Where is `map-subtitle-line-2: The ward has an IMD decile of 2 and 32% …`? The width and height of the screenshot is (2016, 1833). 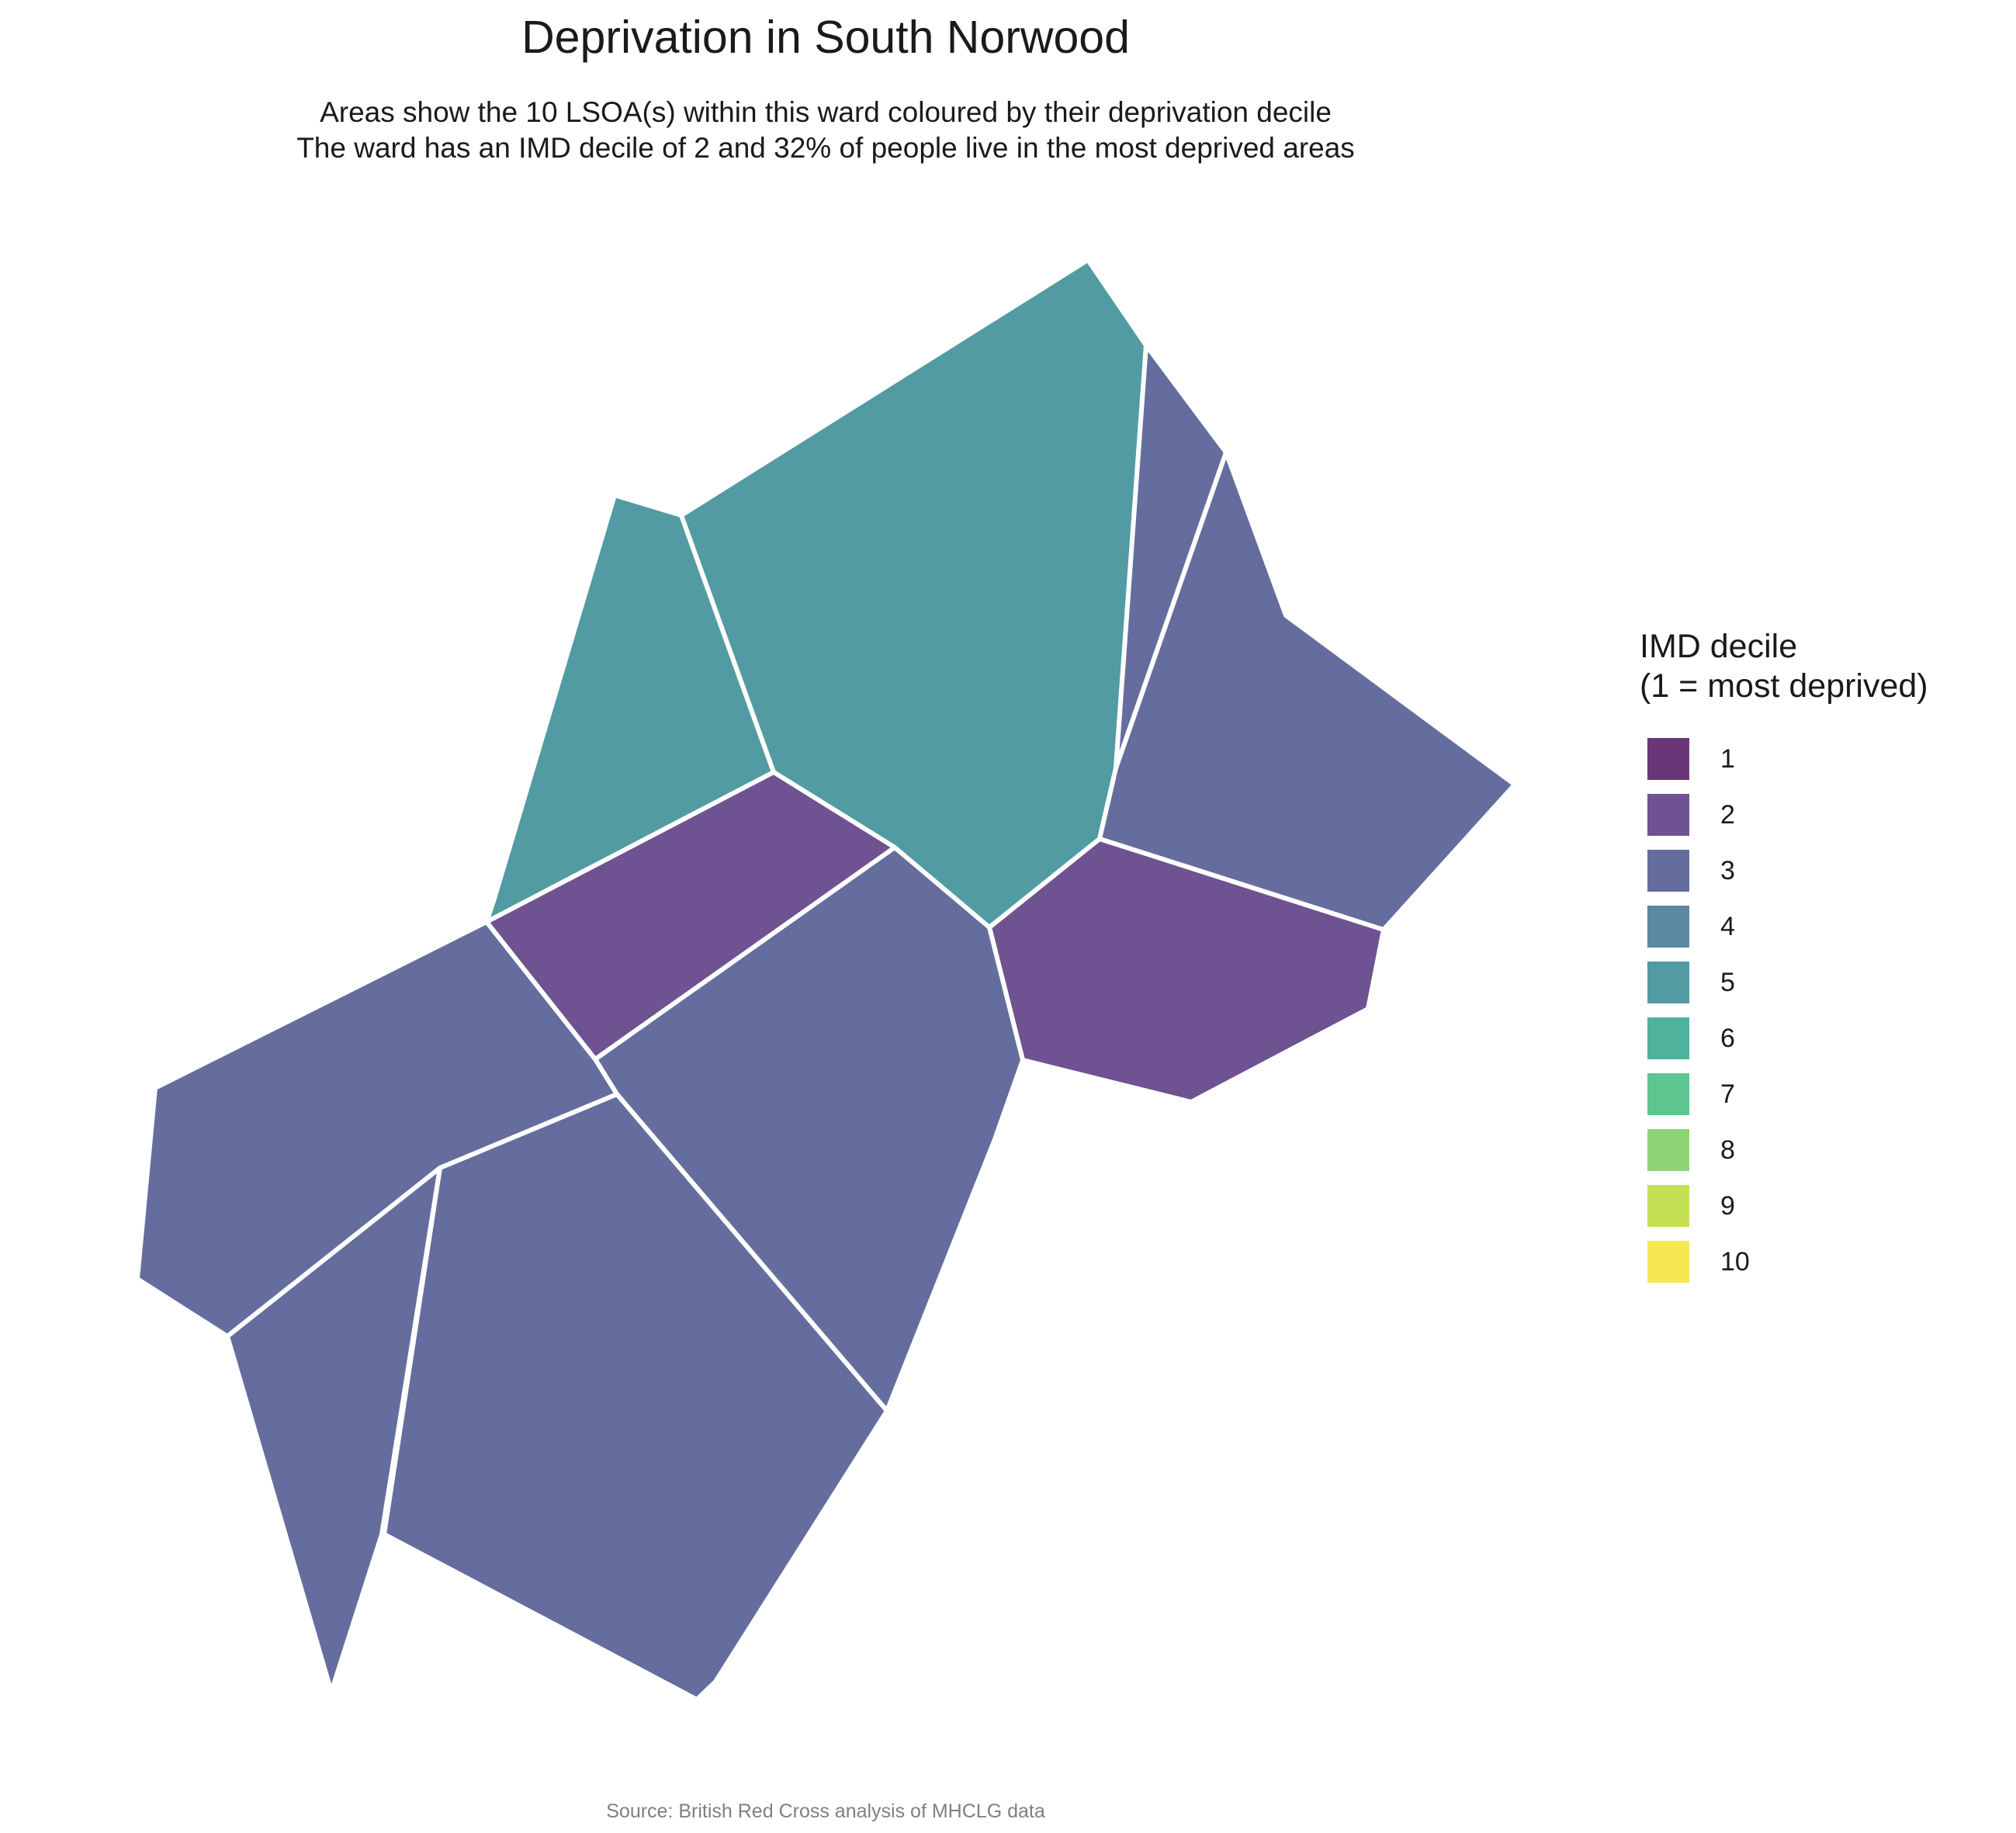
map-subtitle-line-2: The ward has an IMD decile of 2 and 32% … is located at coordinates (825, 148).